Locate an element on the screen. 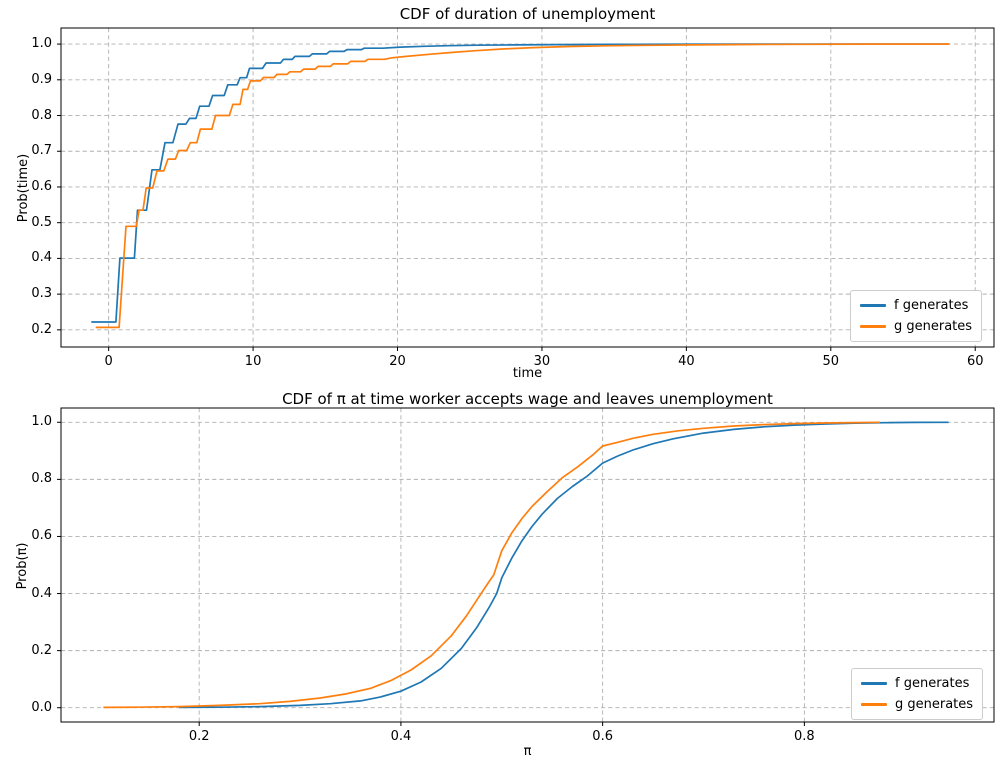 The image size is (1001, 776). x-tick-label: 20 is located at coordinates (397, 361).